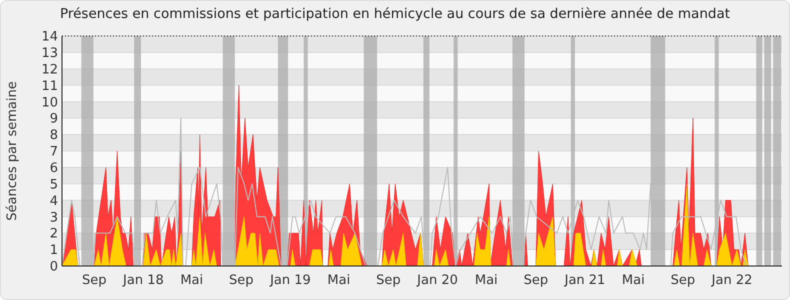 Image resolution: width=790 pixels, height=300 pixels. I want to click on y-tick-label: 3, so click(54, 218).